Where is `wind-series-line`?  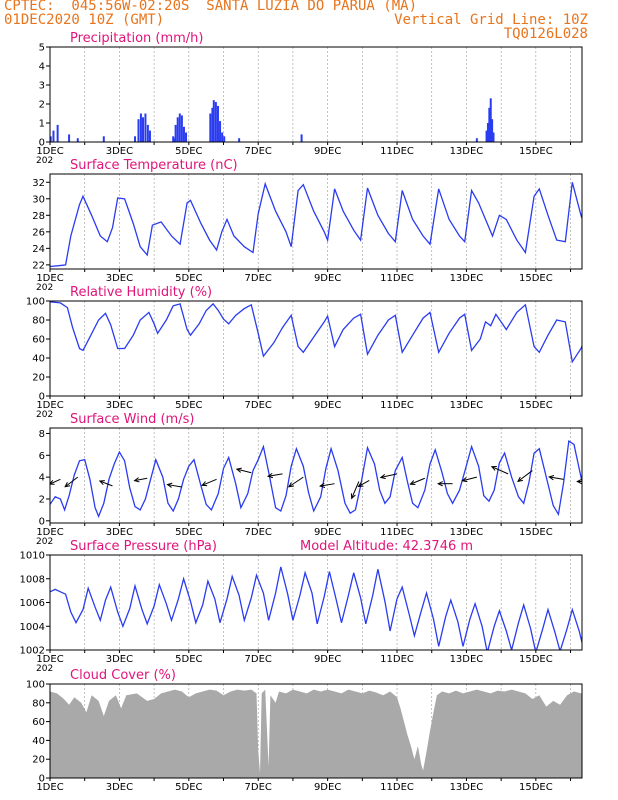 wind-series-line is located at coordinates (316, 479).